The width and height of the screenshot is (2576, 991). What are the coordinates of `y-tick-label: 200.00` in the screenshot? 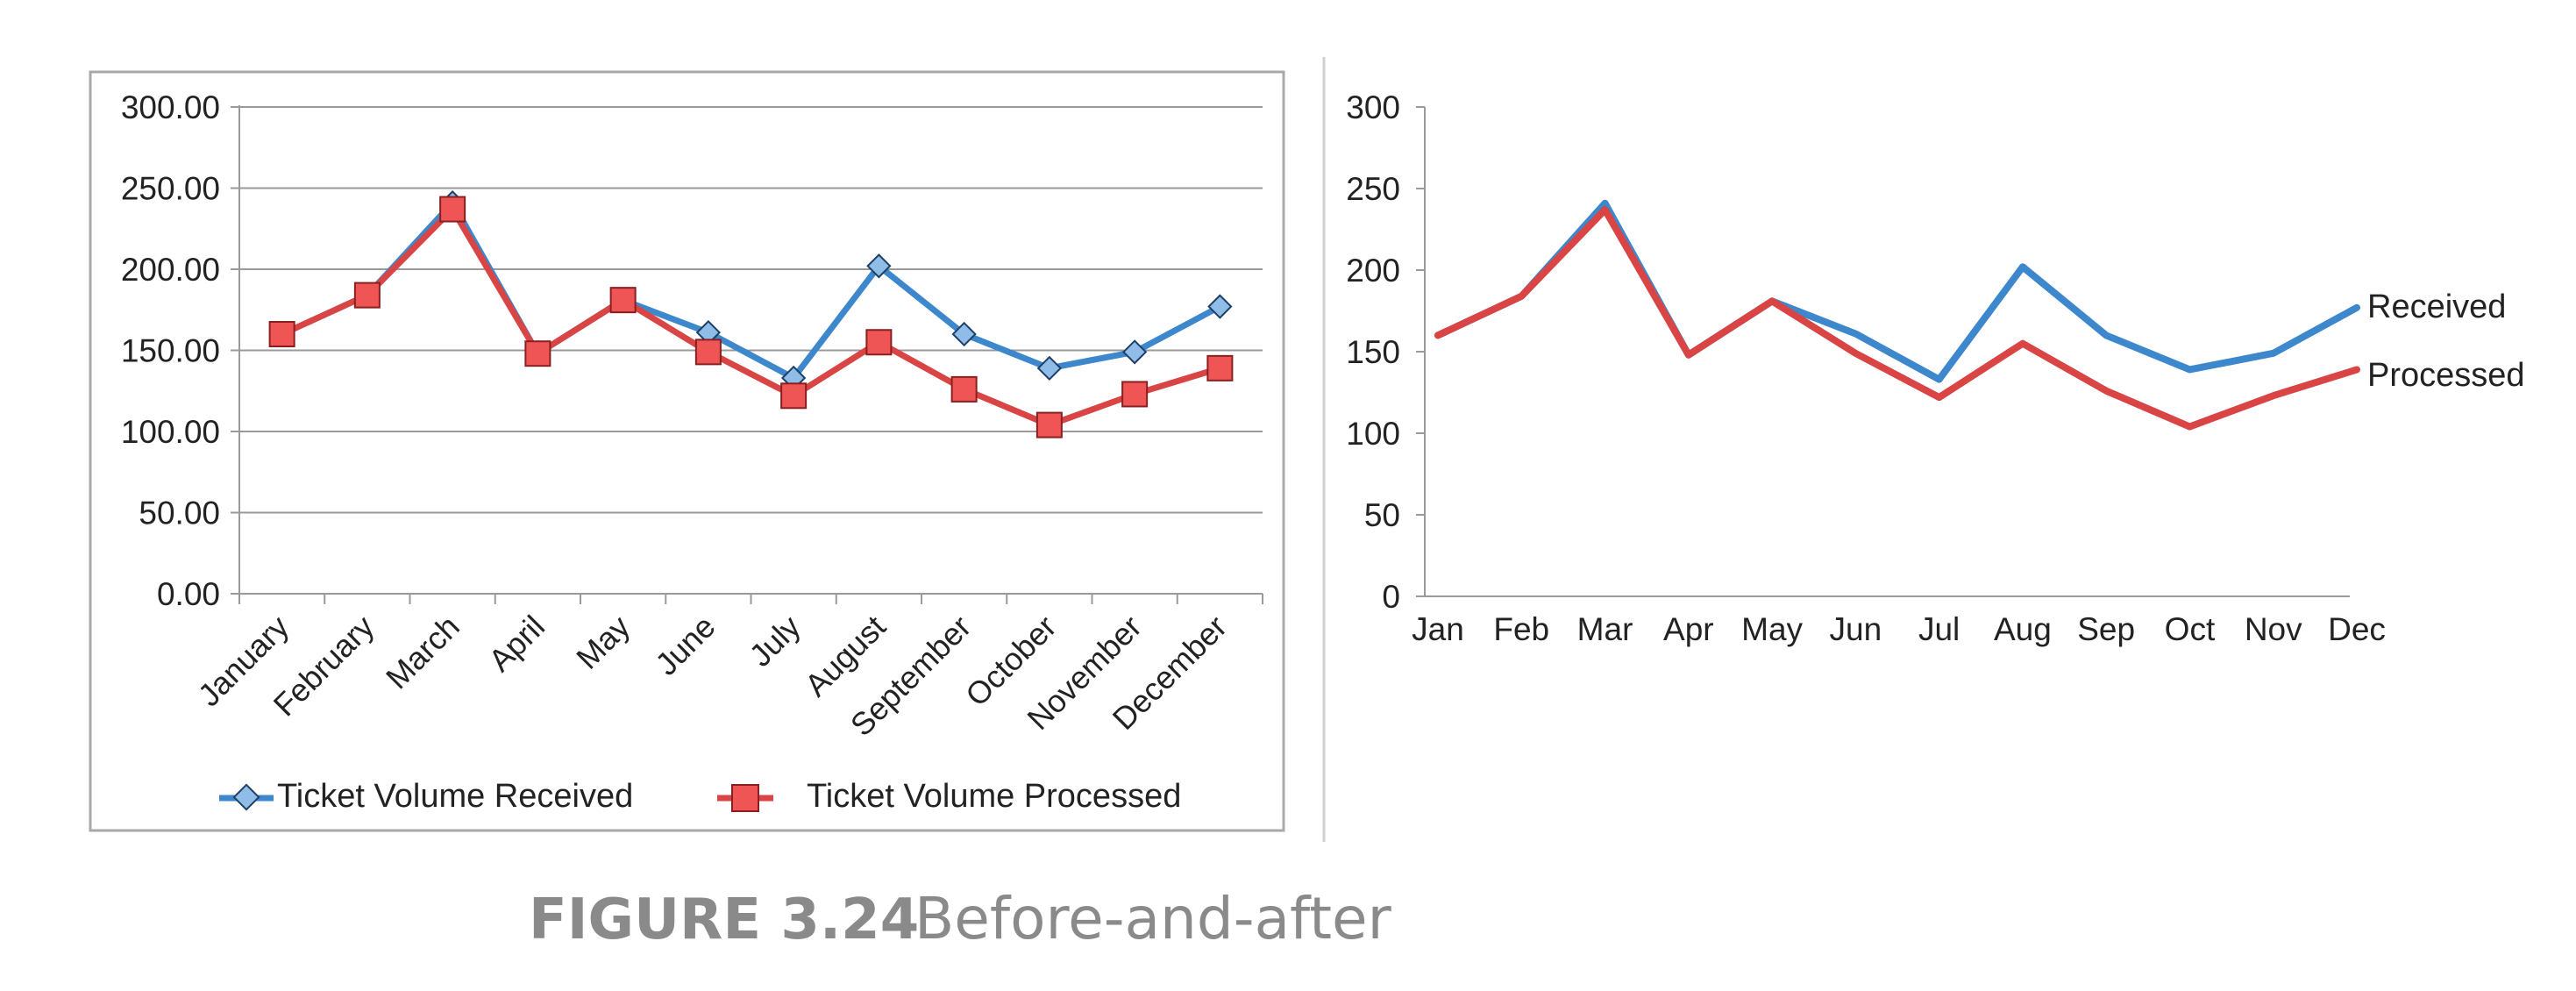 It's located at (170, 270).